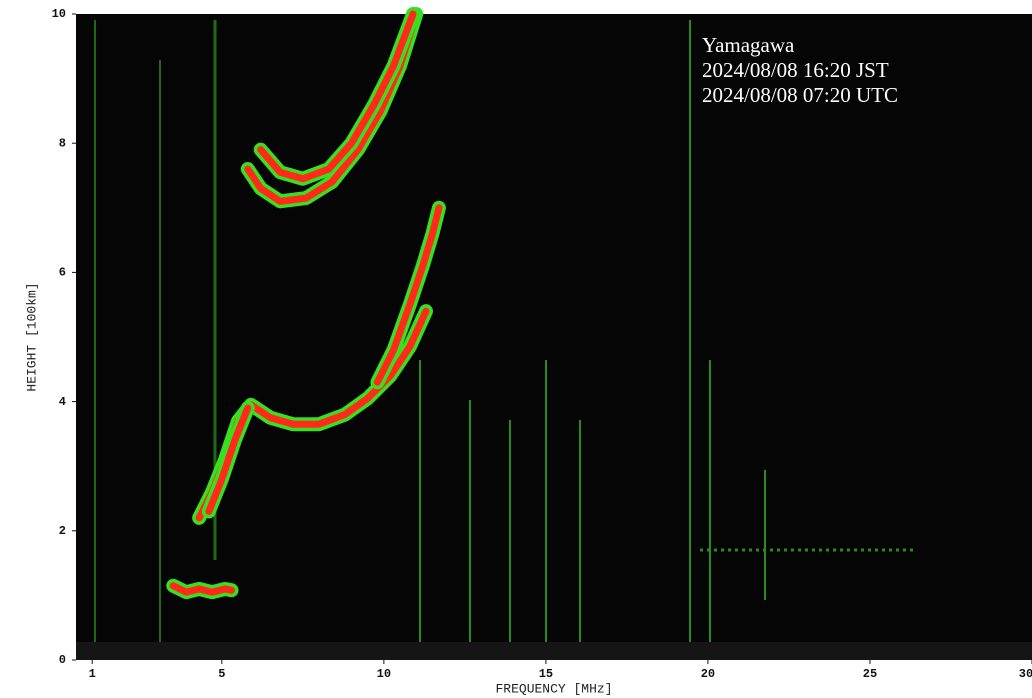 Image resolution: width=1032 pixels, height=698 pixels. What do you see at coordinates (748, 45) in the screenshot?
I see `station: Yamagawa` at bounding box center [748, 45].